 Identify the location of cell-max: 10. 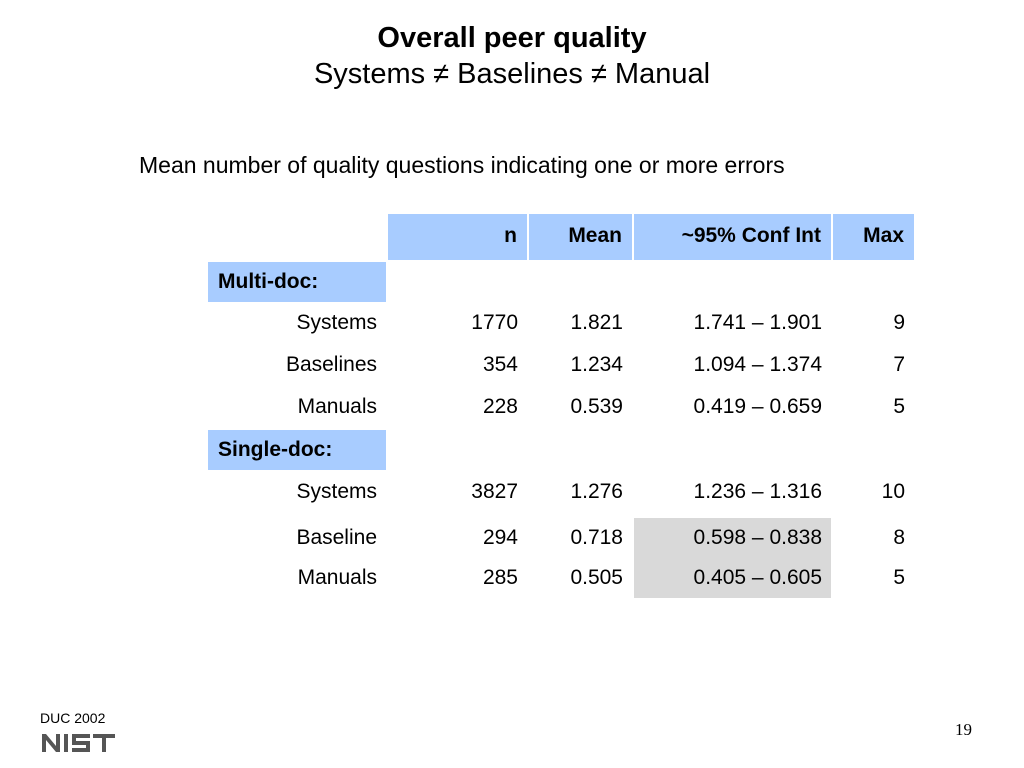
(893, 491).